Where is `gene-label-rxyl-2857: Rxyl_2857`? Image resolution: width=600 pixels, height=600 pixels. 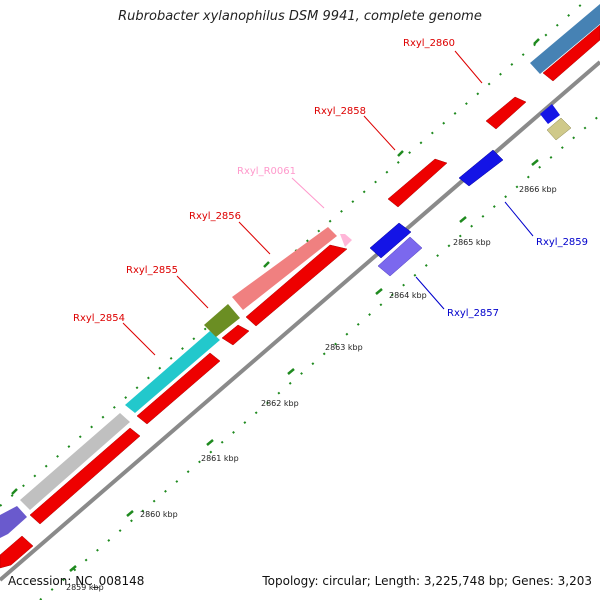
gene-label-rxyl-2857: Rxyl_2857 is located at coordinates (473, 313).